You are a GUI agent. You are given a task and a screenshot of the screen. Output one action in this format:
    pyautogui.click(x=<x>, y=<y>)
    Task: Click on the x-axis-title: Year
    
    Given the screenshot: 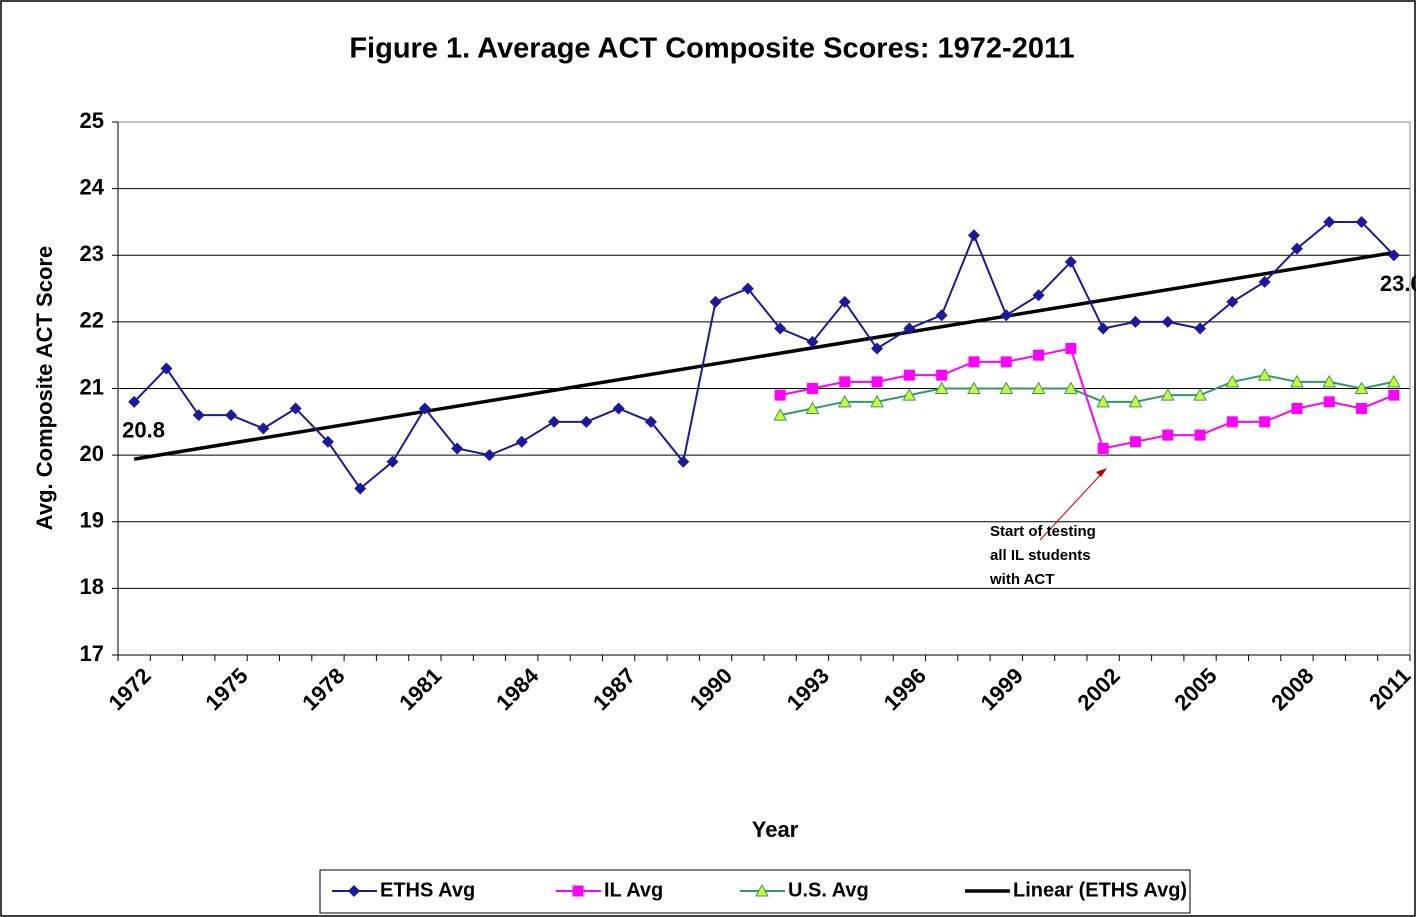 What is the action you would take?
    pyautogui.click(x=775, y=829)
    